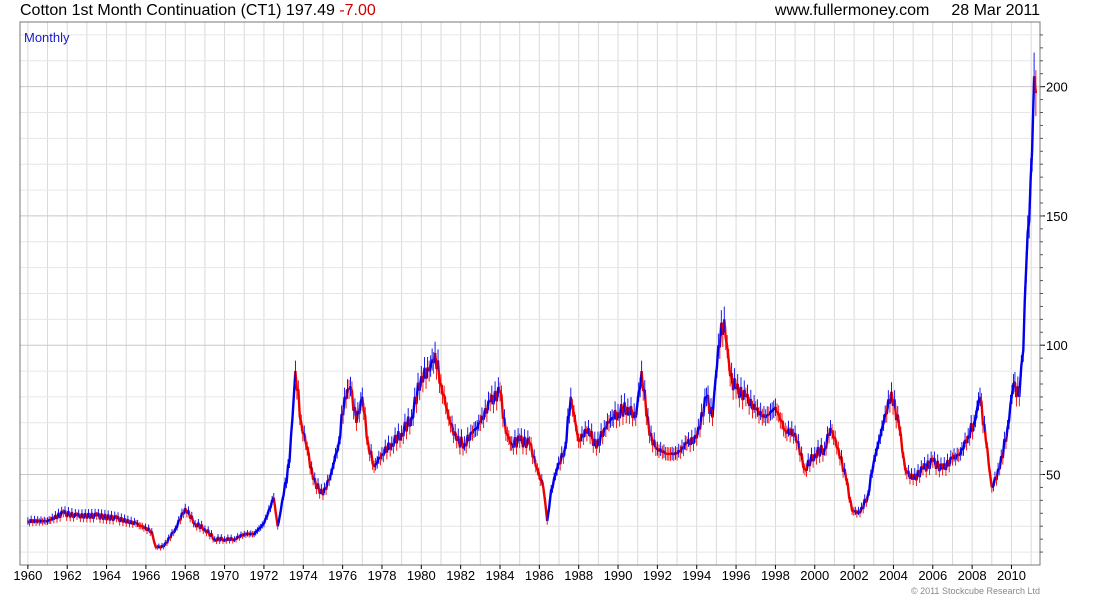 The height and width of the screenshot is (600, 1100). What do you see at coordinates (303, 575) in the screenshot?
I see `x-tick-label: 1974` at bounding box center [303, 575].